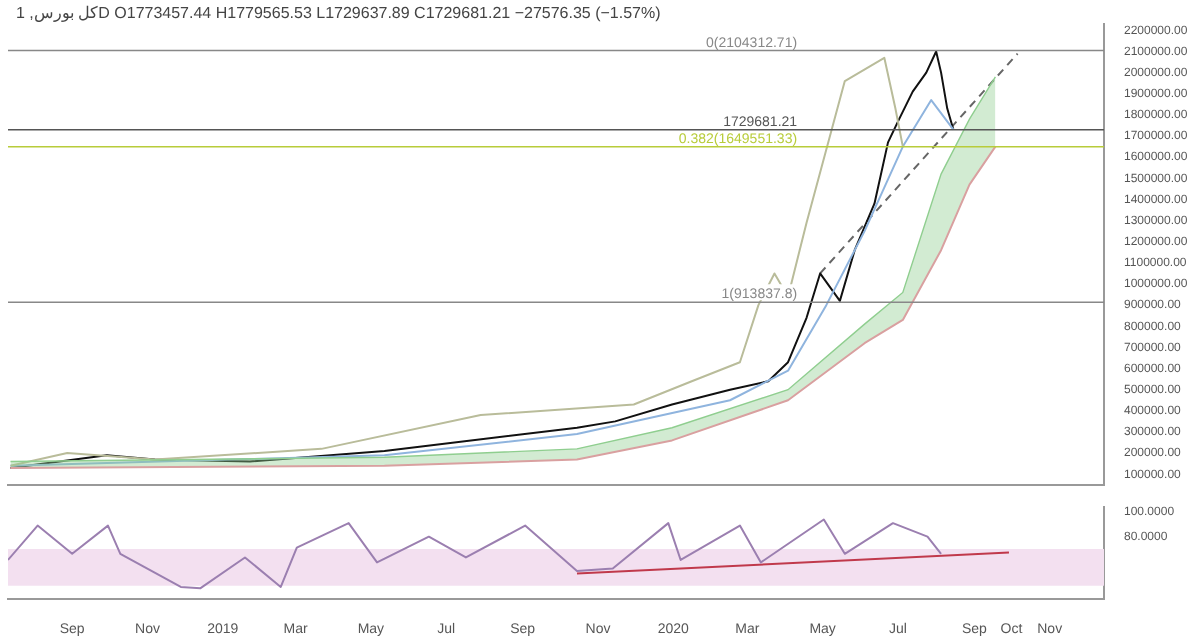 This screenshot has width=1200, height=644. What do you see at coordinates (387, 13) in the screenshot?
I see `chart-subtitle: O1773457.44 H1779565.53 L1729637.89 C1729681.21 −27576.35 (−1.57%)` at bounding box center [387, 13].